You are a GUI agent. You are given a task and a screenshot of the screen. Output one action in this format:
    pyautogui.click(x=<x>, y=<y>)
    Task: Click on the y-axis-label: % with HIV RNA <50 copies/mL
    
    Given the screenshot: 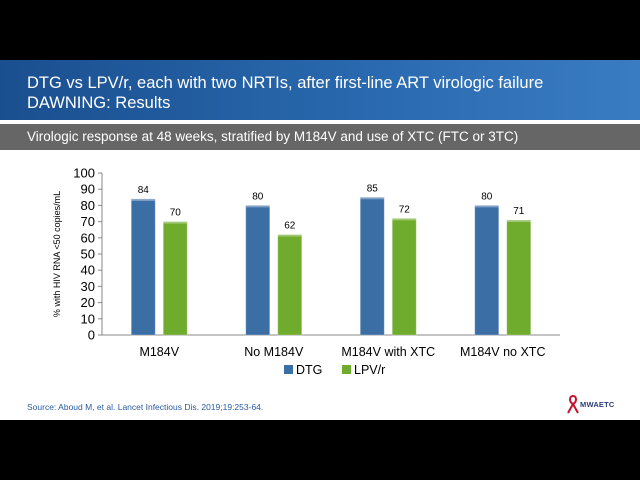 What is the action you would take?
    pyautogui.click(x=57, y=254)
    